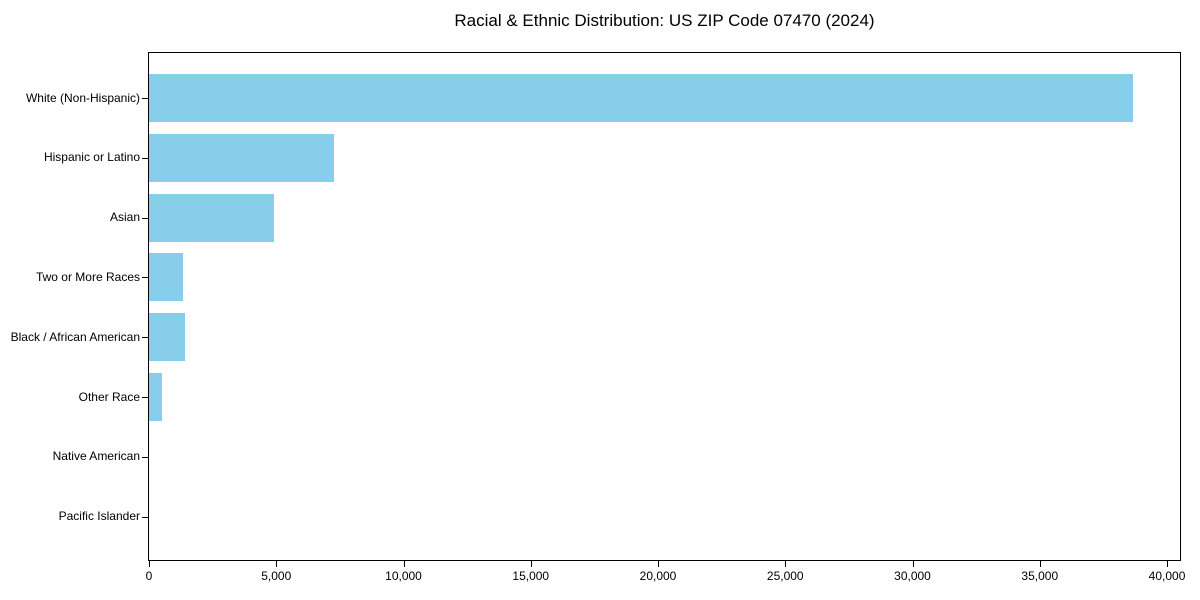  I want to click on y-tick-label: Black / African American, so click(75, 336).